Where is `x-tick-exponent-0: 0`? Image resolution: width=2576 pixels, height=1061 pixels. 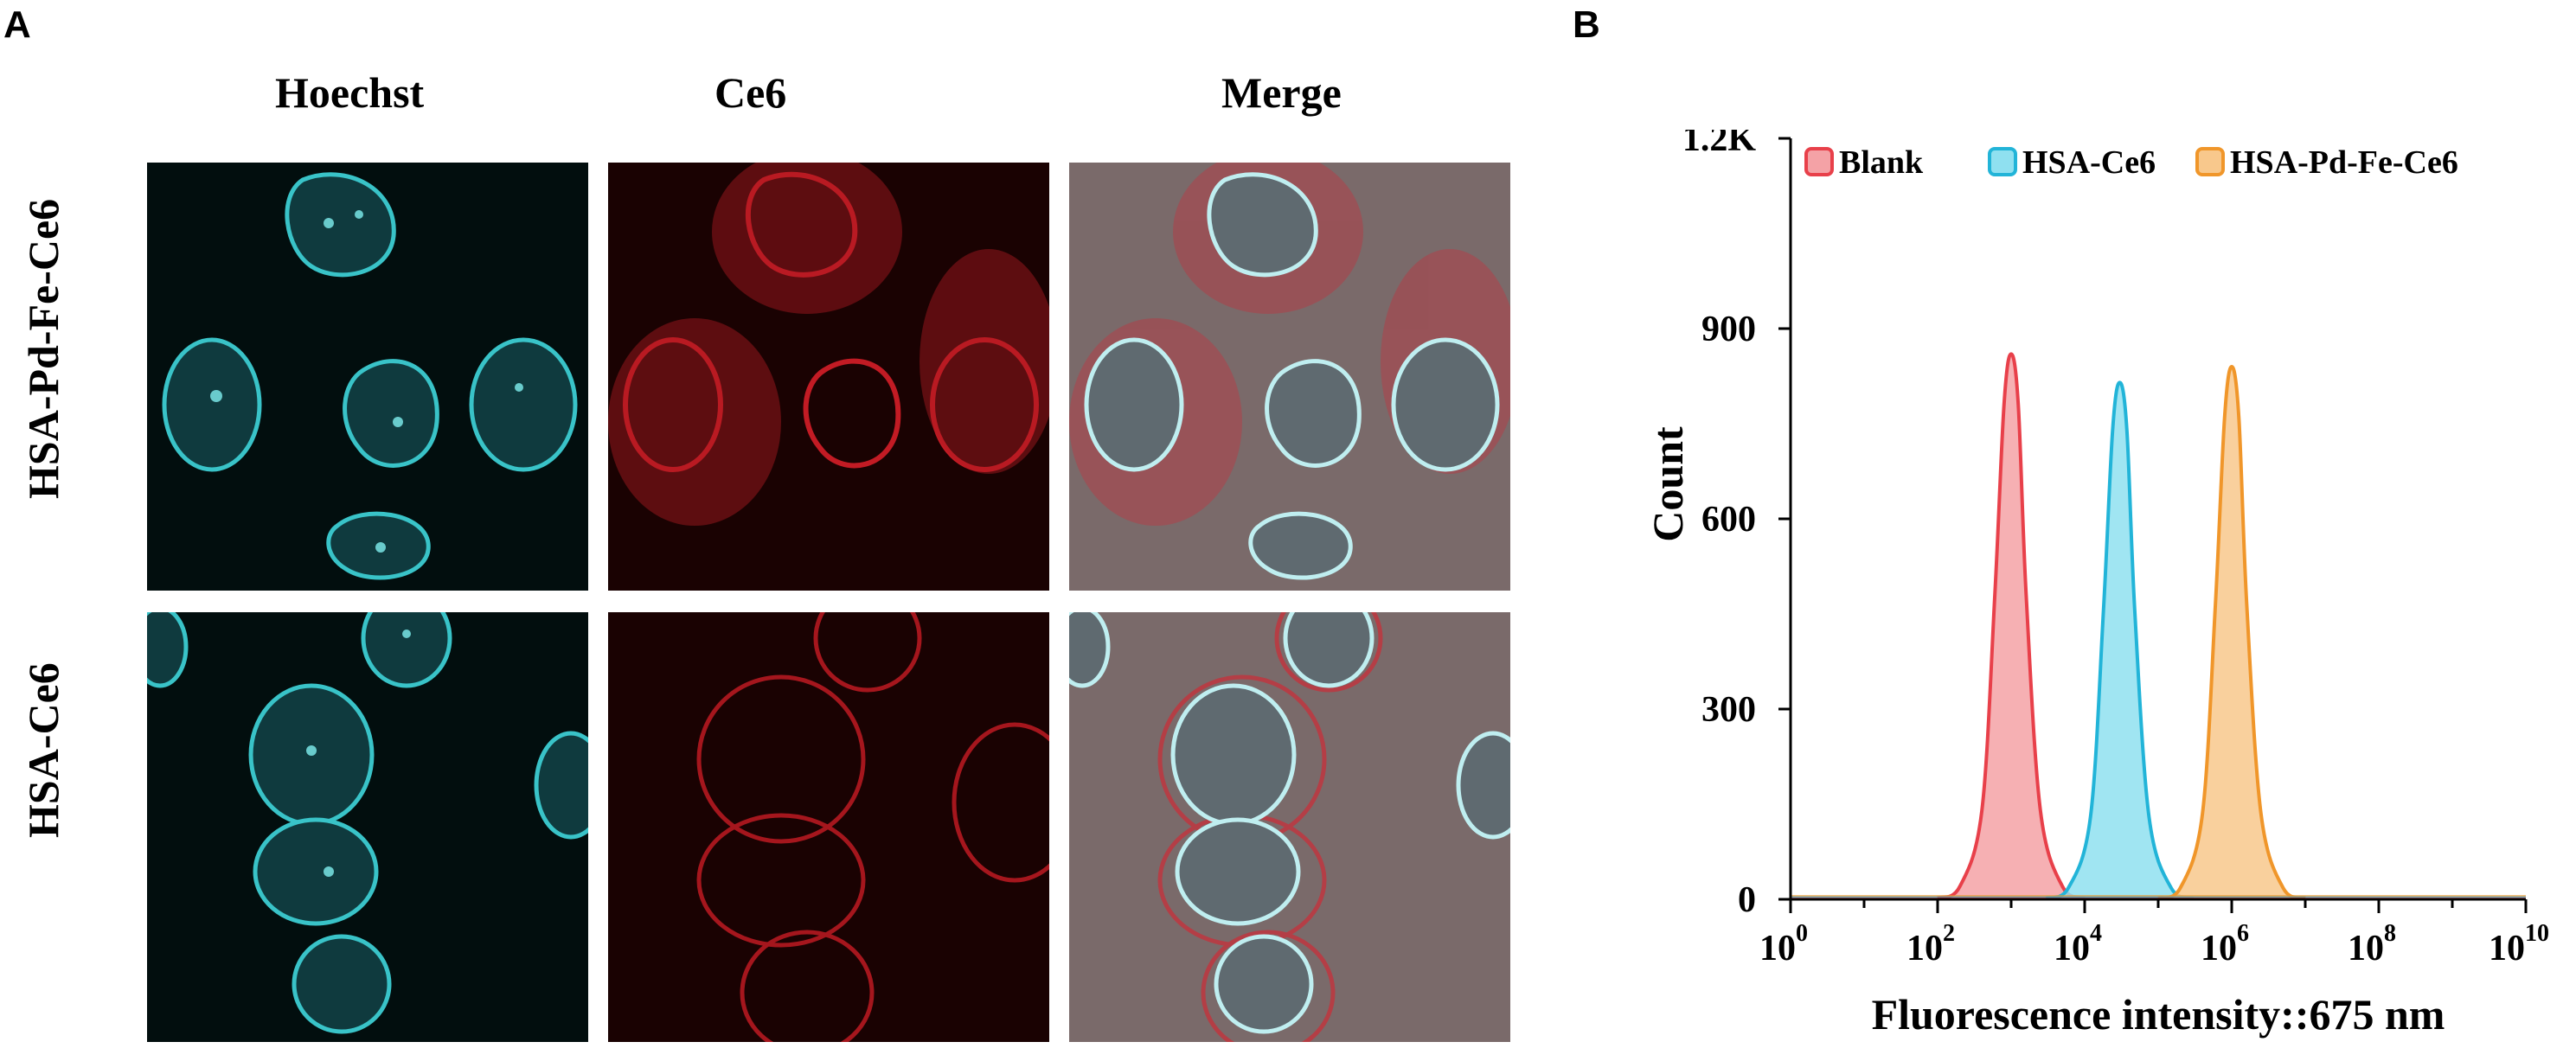
x-tick-exponent-0: 0 is located at coordinates (1802, 933).